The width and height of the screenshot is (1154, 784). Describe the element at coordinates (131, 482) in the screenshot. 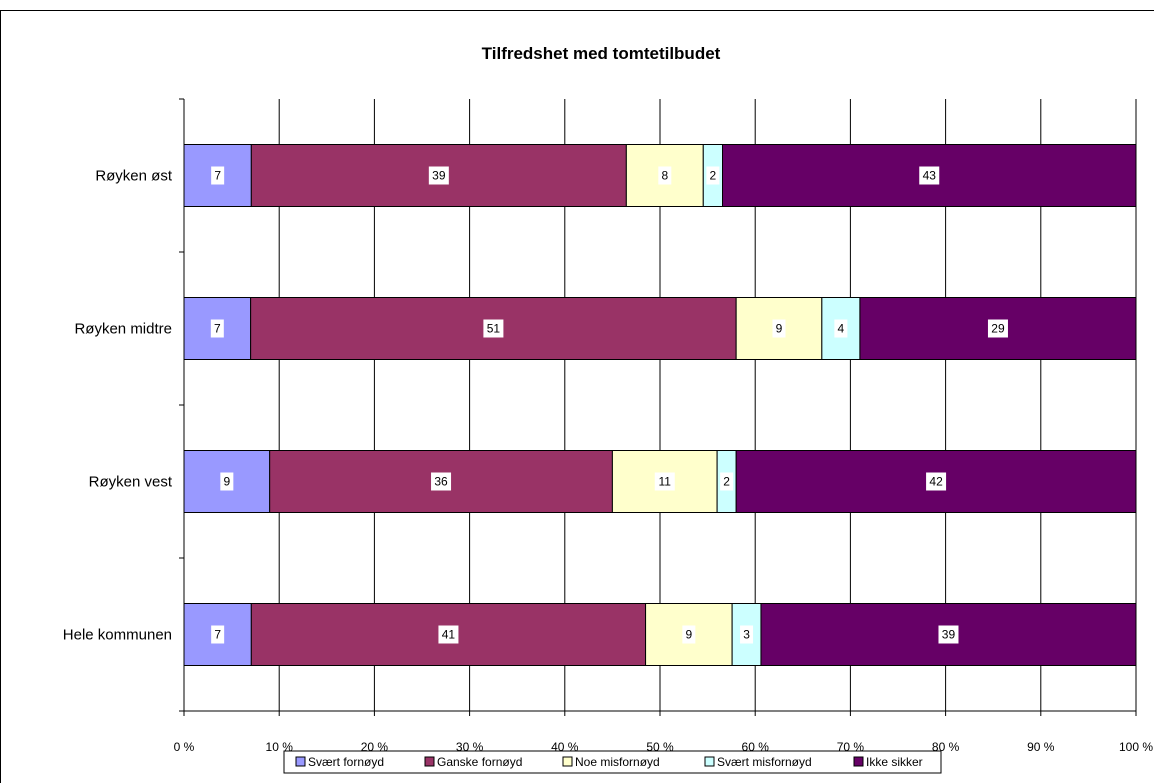

I see `category-label: Røyken vest` at that location.